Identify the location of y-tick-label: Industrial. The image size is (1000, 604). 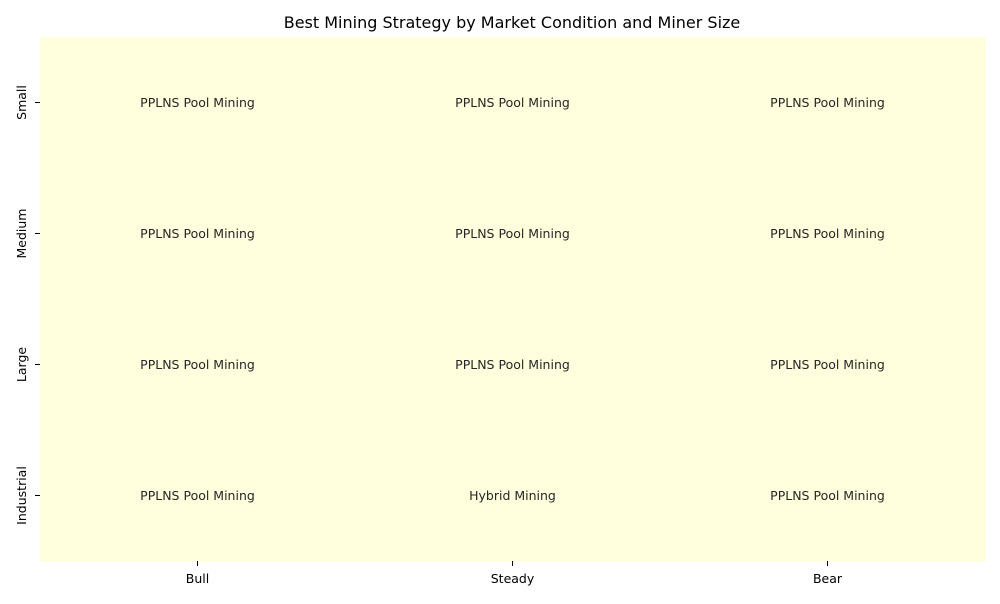
(21, 495).